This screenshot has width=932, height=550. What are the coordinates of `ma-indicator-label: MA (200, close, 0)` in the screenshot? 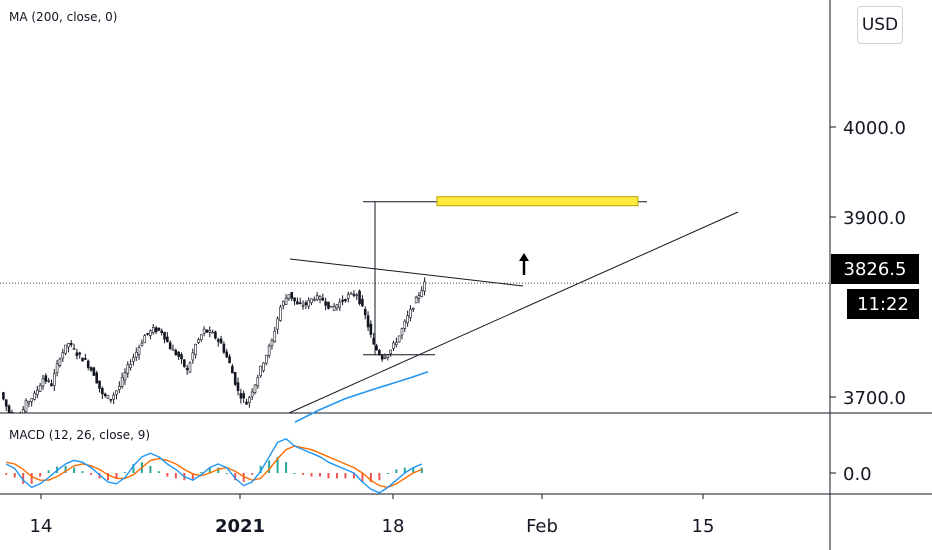 It's located at (63, 17).